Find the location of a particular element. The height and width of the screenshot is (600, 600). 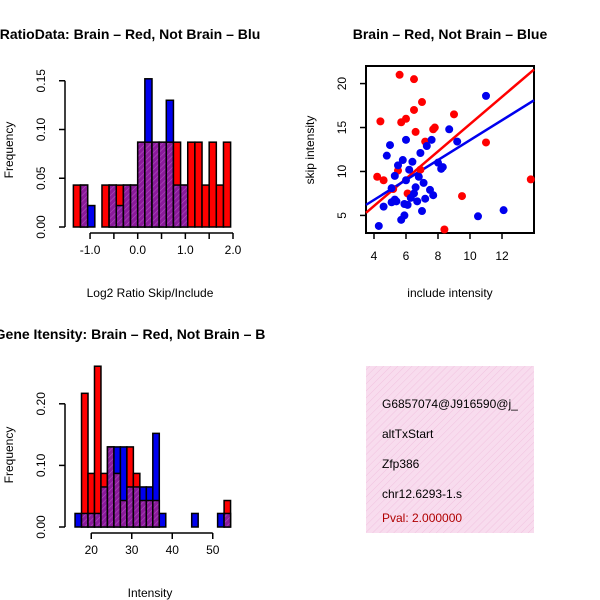

x-tick-label-4: 1.0 is located at coordinates (185, 250).